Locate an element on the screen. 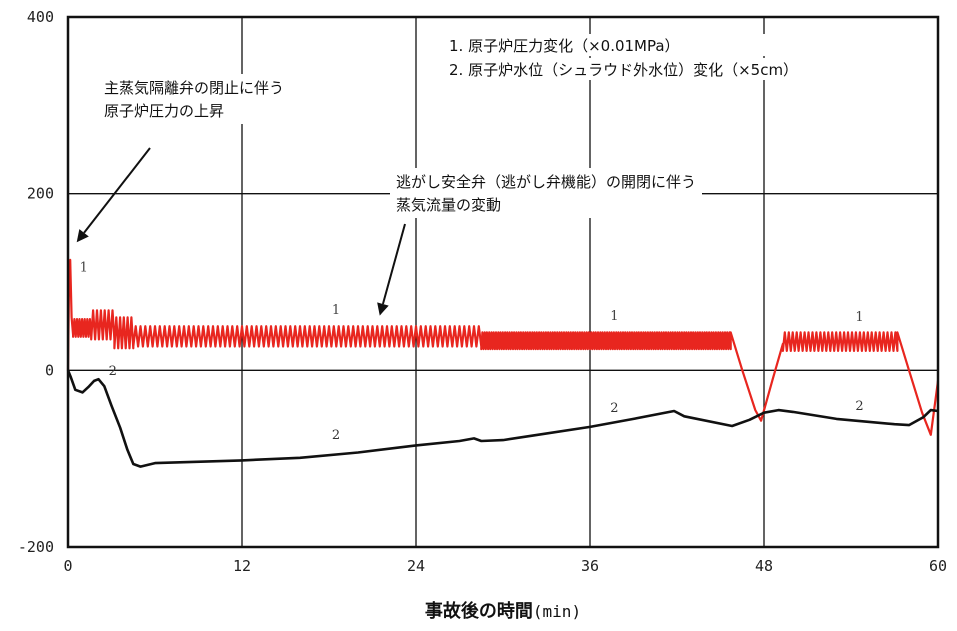 The width and height of the screenshot is (957, 631). x-axis-label-text: 事故後の時間 is located at coordinates (479, 611).